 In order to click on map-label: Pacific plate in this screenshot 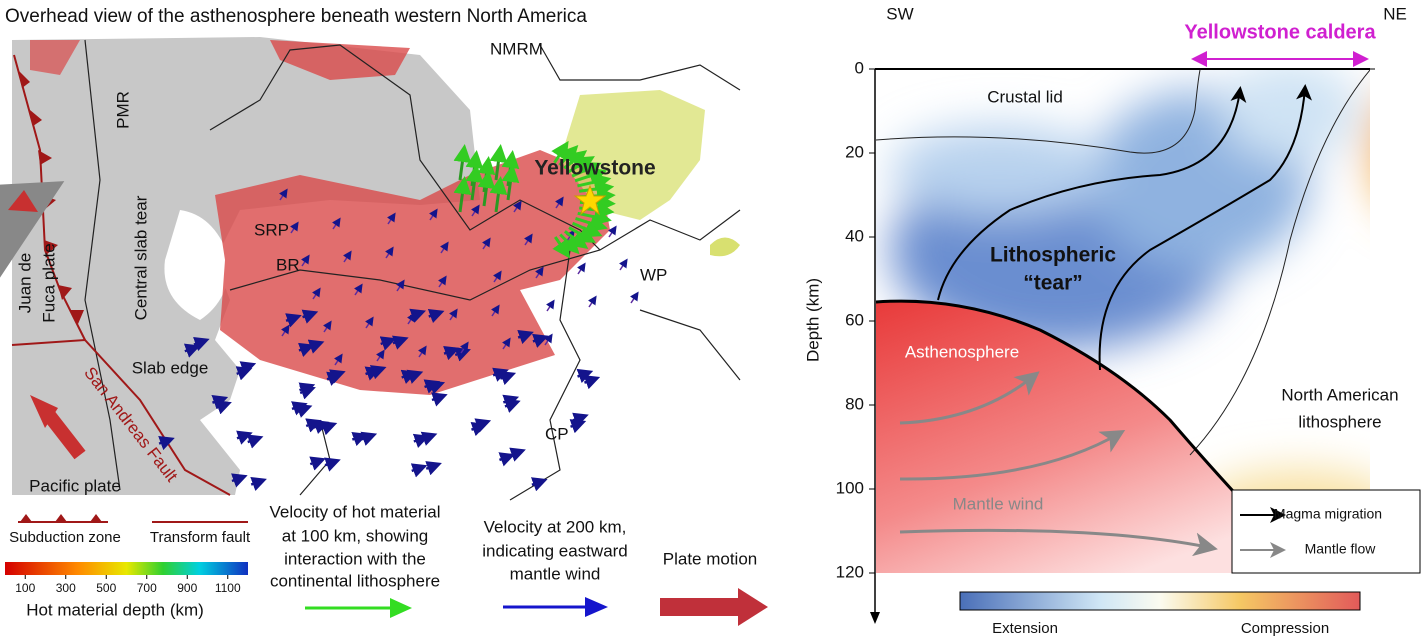, I will do `click(75, 485)`.